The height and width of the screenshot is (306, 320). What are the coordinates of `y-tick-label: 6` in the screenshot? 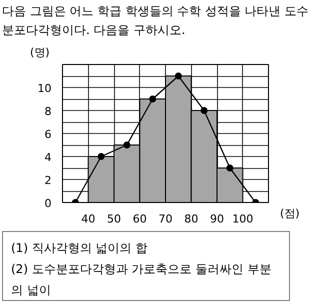 It's located at (48, 134).